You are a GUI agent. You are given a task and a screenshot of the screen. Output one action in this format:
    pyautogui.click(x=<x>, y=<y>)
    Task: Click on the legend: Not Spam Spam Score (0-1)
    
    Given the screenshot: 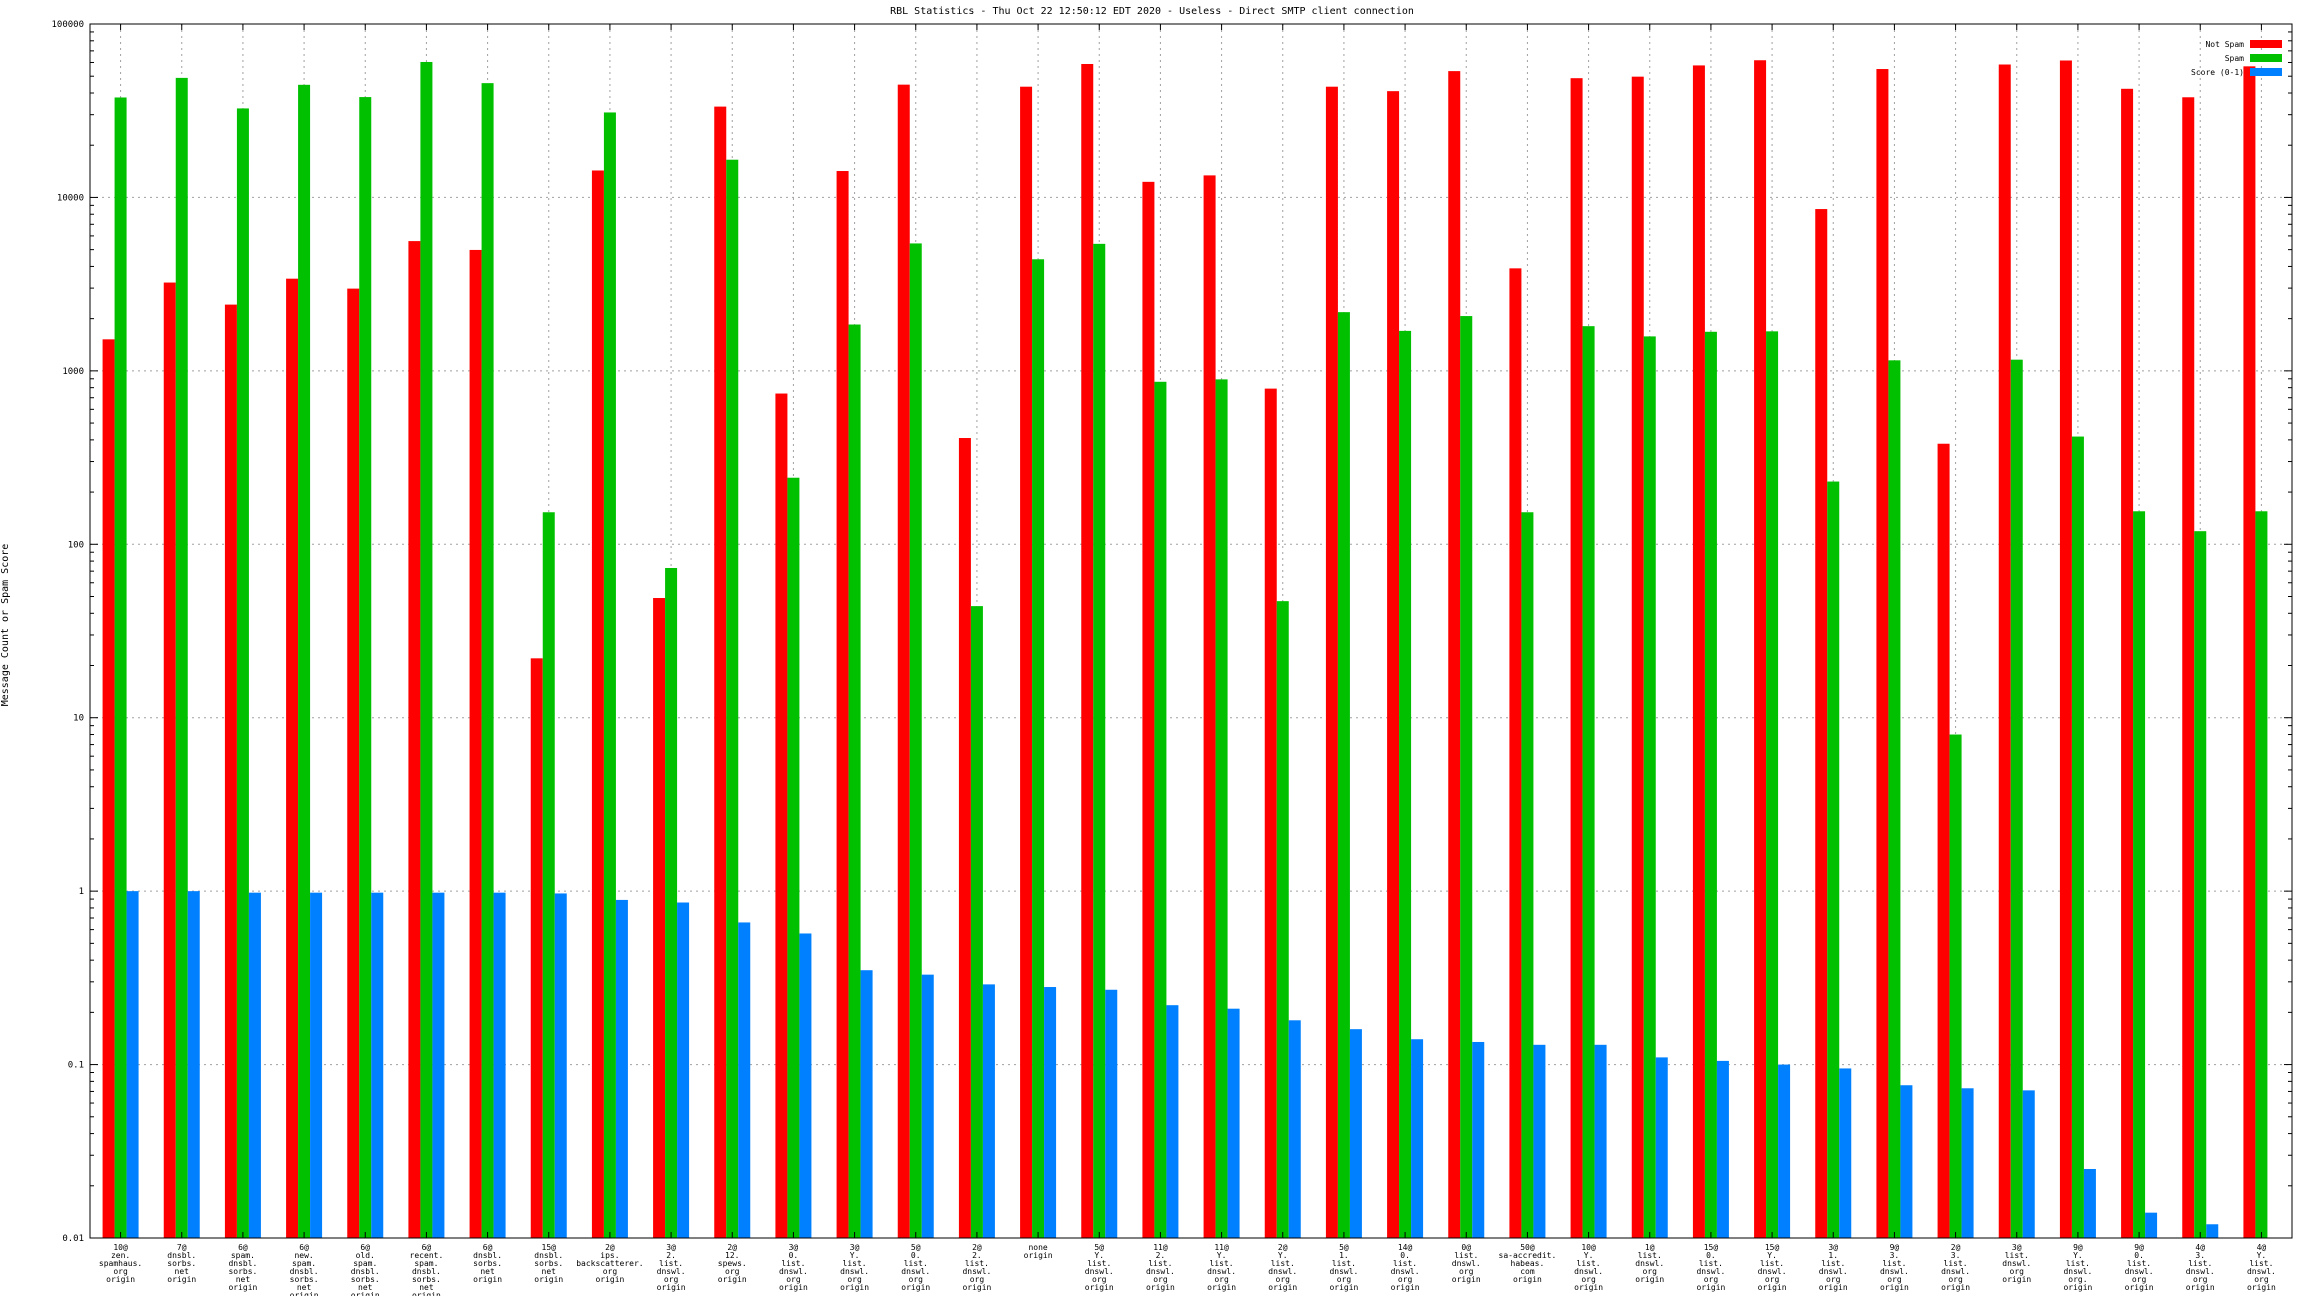 What is the action you would take?
    pyautogui.click(x=2236, y=58)
    